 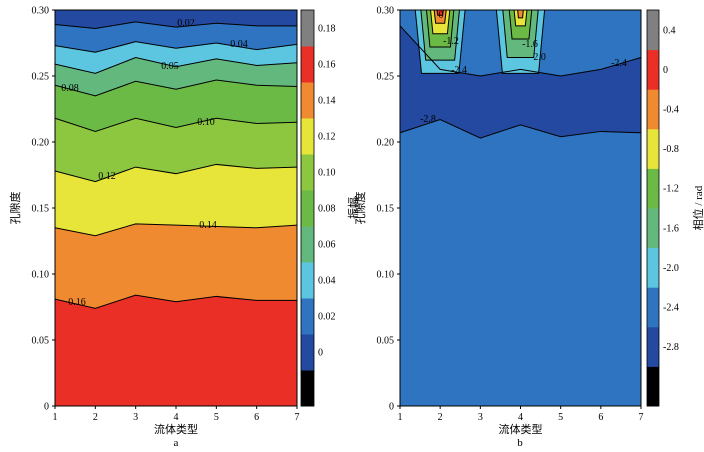 What do you see at coordinates (671, 228) in the screenshot?
I see `colorbar-tick-label: -1.6` at bounding box center [671, 228].